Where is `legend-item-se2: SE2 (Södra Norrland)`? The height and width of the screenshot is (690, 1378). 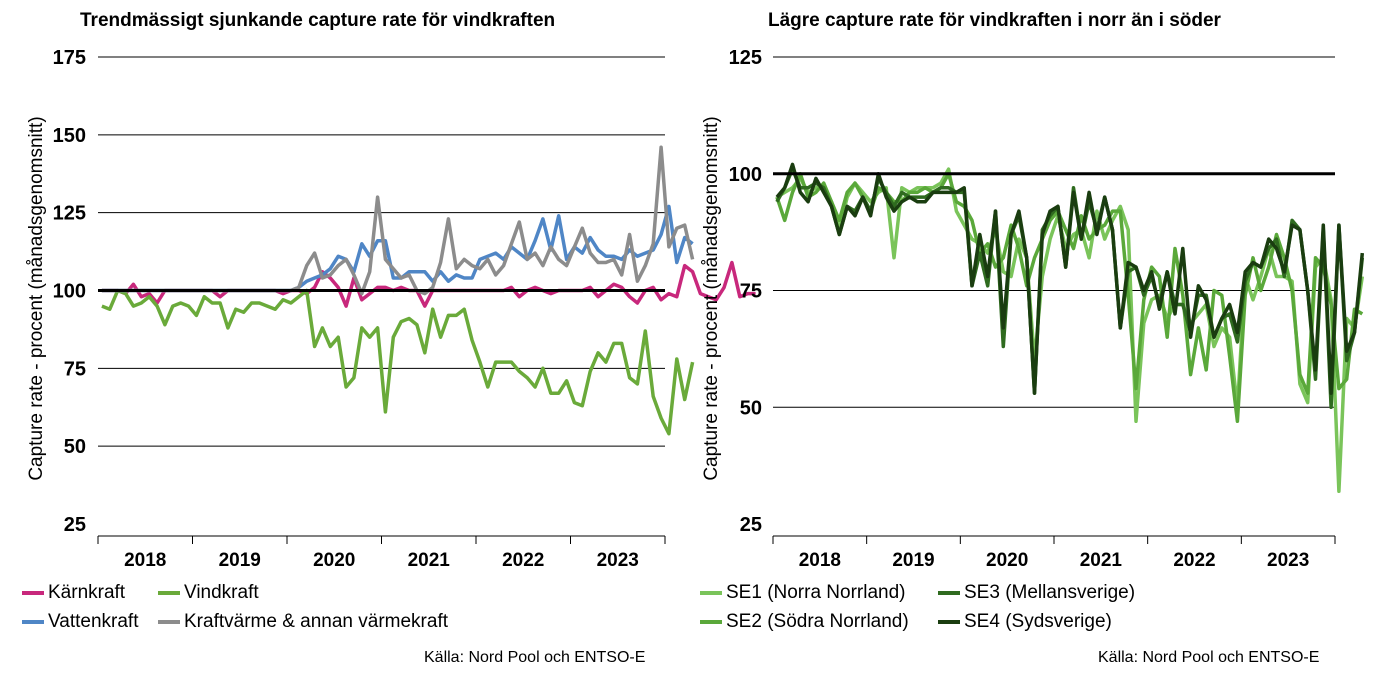 legend-item-se2: SE2 (Södra Norrland) is located at coordinates (804, 622).